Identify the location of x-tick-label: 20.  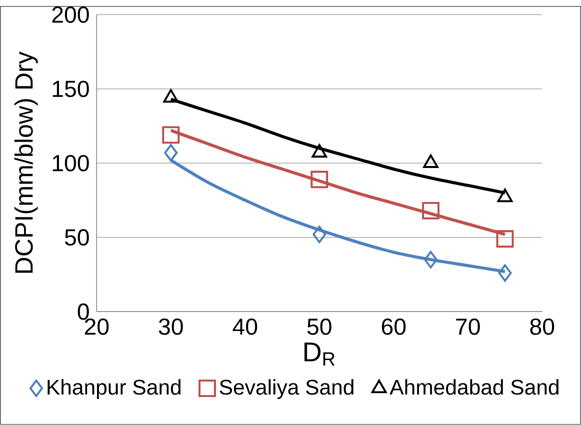
(96, 326).